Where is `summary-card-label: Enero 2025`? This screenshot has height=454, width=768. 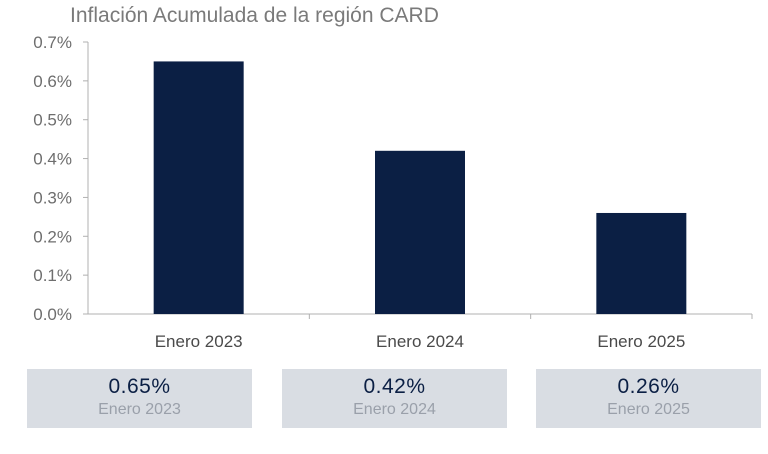 summary-card-label: Enero 2025 is located at coordinates (648, 409).